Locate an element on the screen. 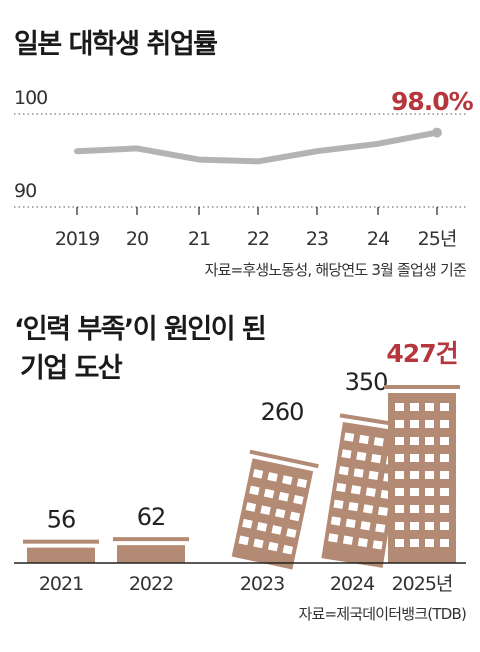 The width and height of the screenshot is (480, 652). x-tick-label: 23 is located at coordinates (317, 239).